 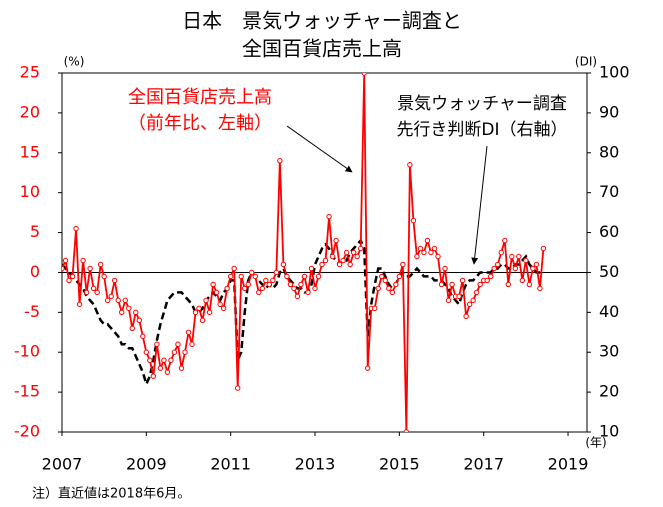 What do you see at coordinates (200, 123) in the screenshot?
I see `annotation: （前年比、左軸）` at bounding box center [200, 123].